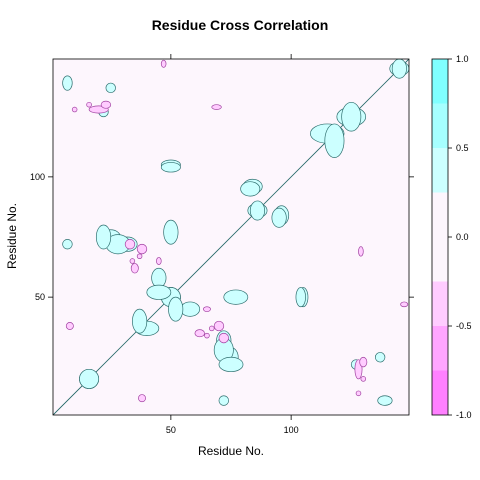 Image resolution: width=480 pixels, height=480 pixels. Describe the element at coordinates (462, 59) in the screenshot. I see `color-key-label-0: 1.0` at that location.